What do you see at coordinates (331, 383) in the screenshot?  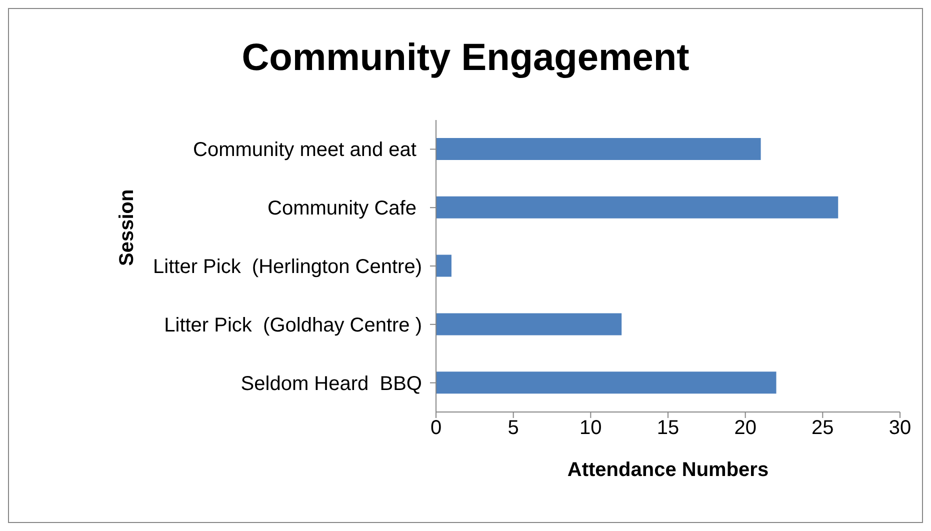 I see `y-tick-label: Seldom Heard BBQ` at bounding box center [331, 383].